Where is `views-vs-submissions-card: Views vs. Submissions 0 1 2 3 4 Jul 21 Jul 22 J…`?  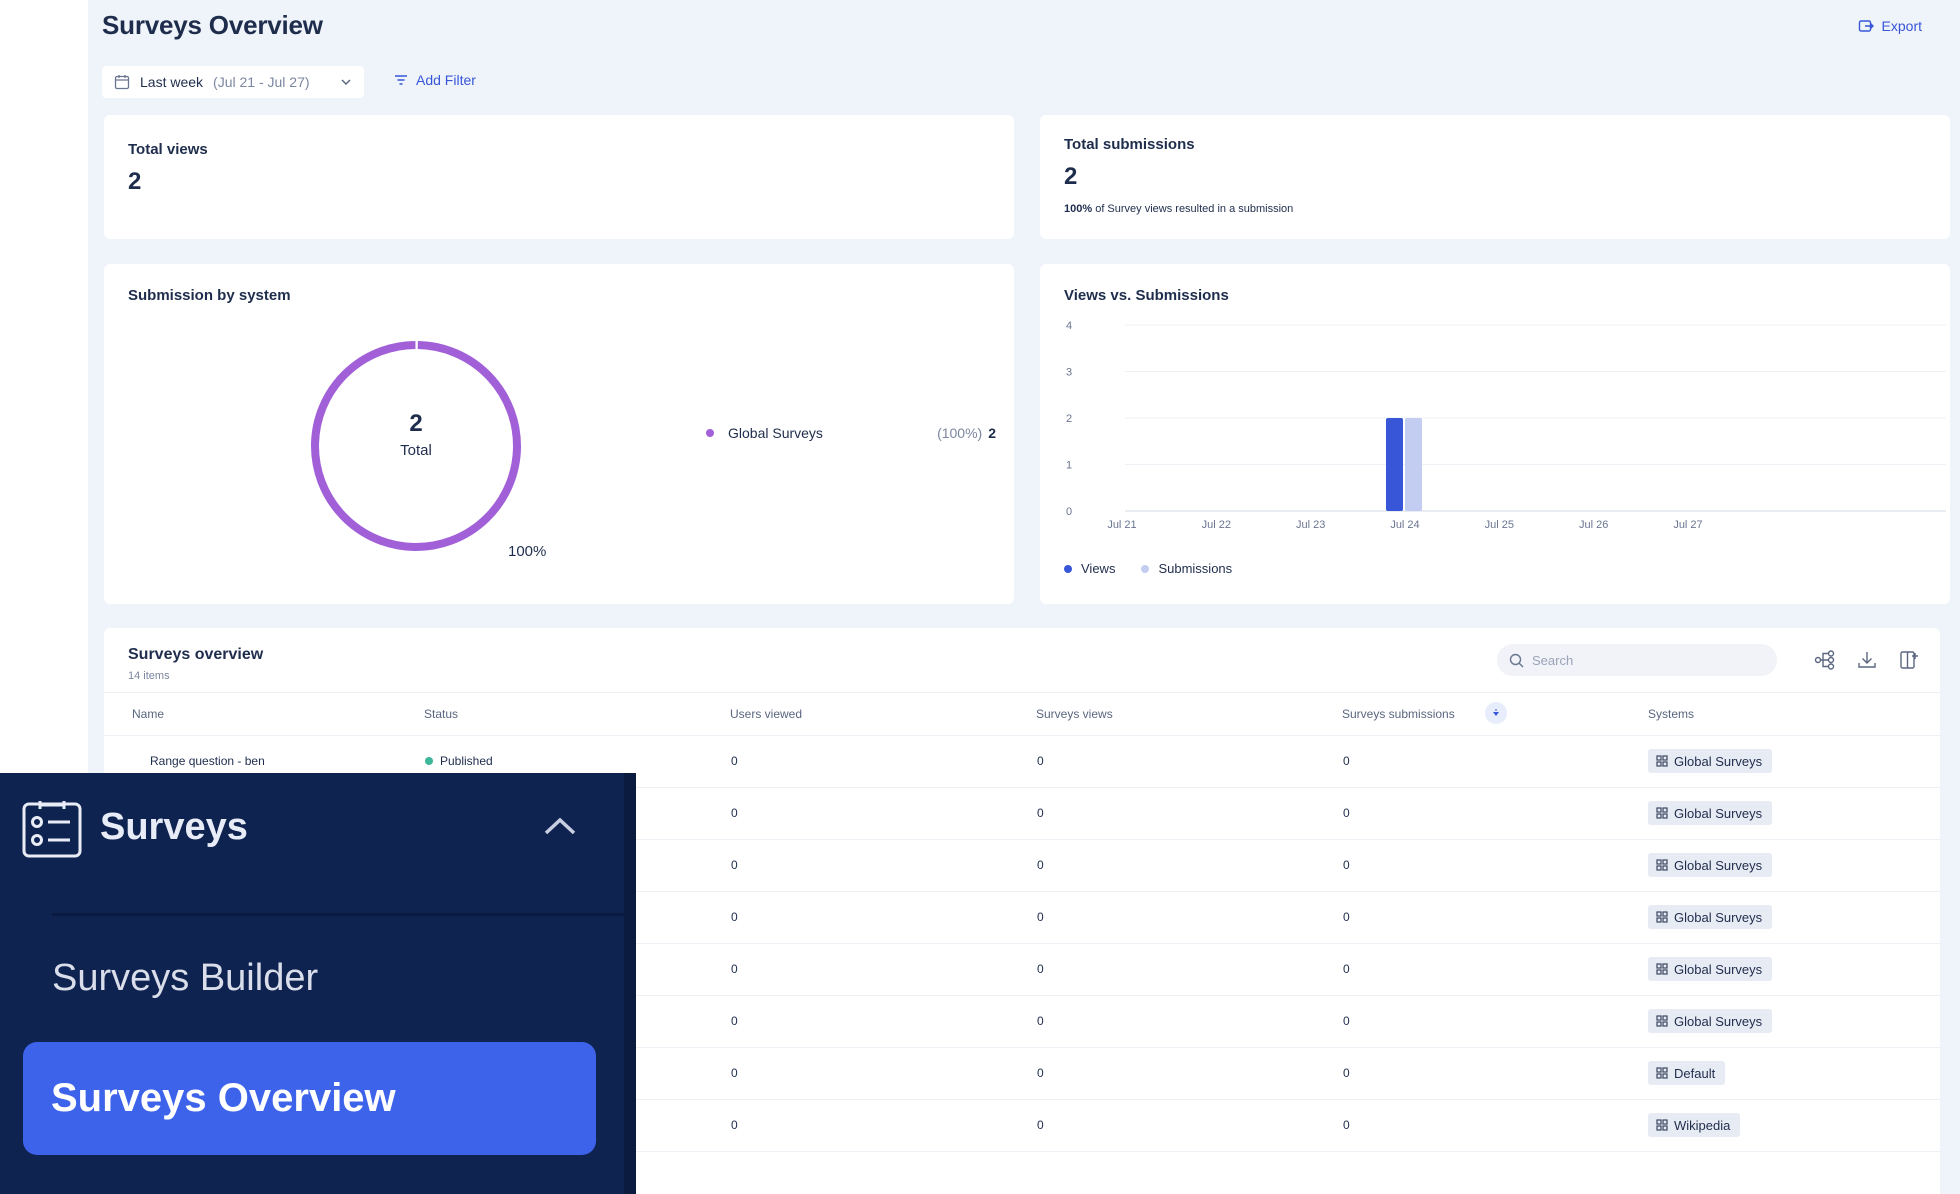 views-vs-submissions-card: Views vs. Submissions 0 1 2 3 4 Jul 21 Jul 22 J… is located at coordinates (1495, 434).